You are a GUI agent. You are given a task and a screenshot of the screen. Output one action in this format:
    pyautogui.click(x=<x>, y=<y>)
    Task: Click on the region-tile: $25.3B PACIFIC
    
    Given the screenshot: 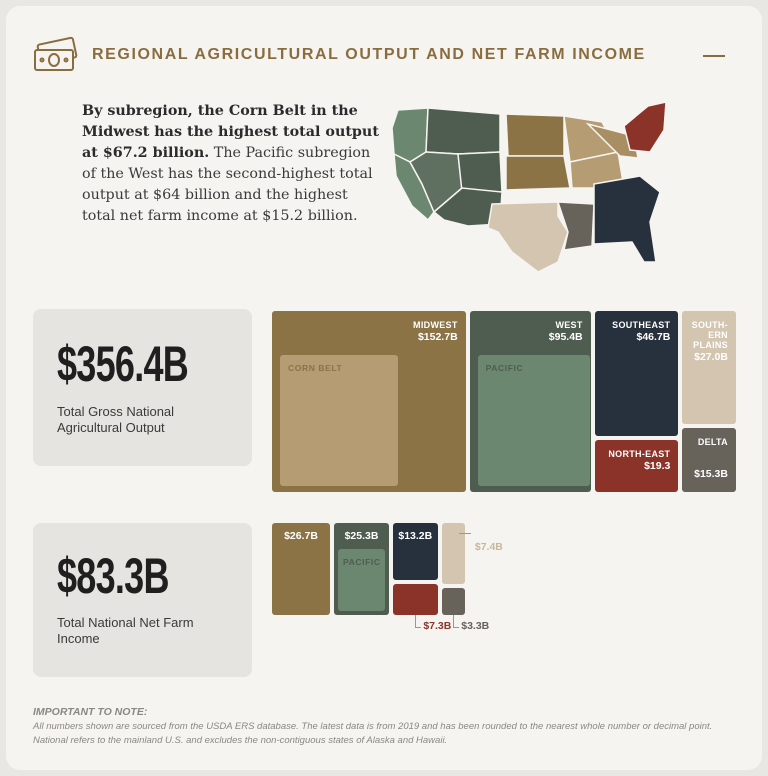 What is the action you would take?
    pyautogui.click(x=362, y=569)
    